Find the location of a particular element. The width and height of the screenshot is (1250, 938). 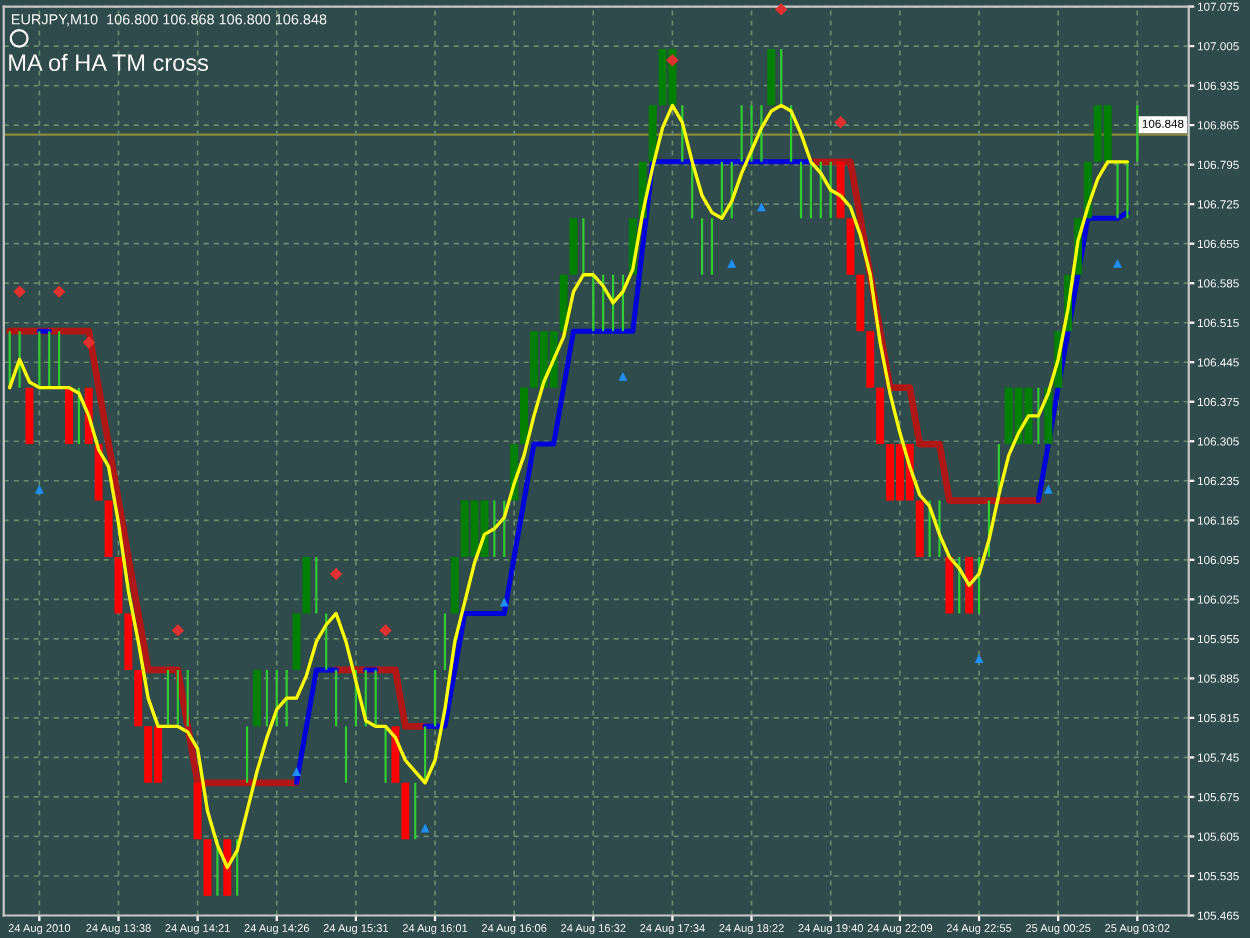

text: MA of HA TM cross is located at coordinates (109, 62).